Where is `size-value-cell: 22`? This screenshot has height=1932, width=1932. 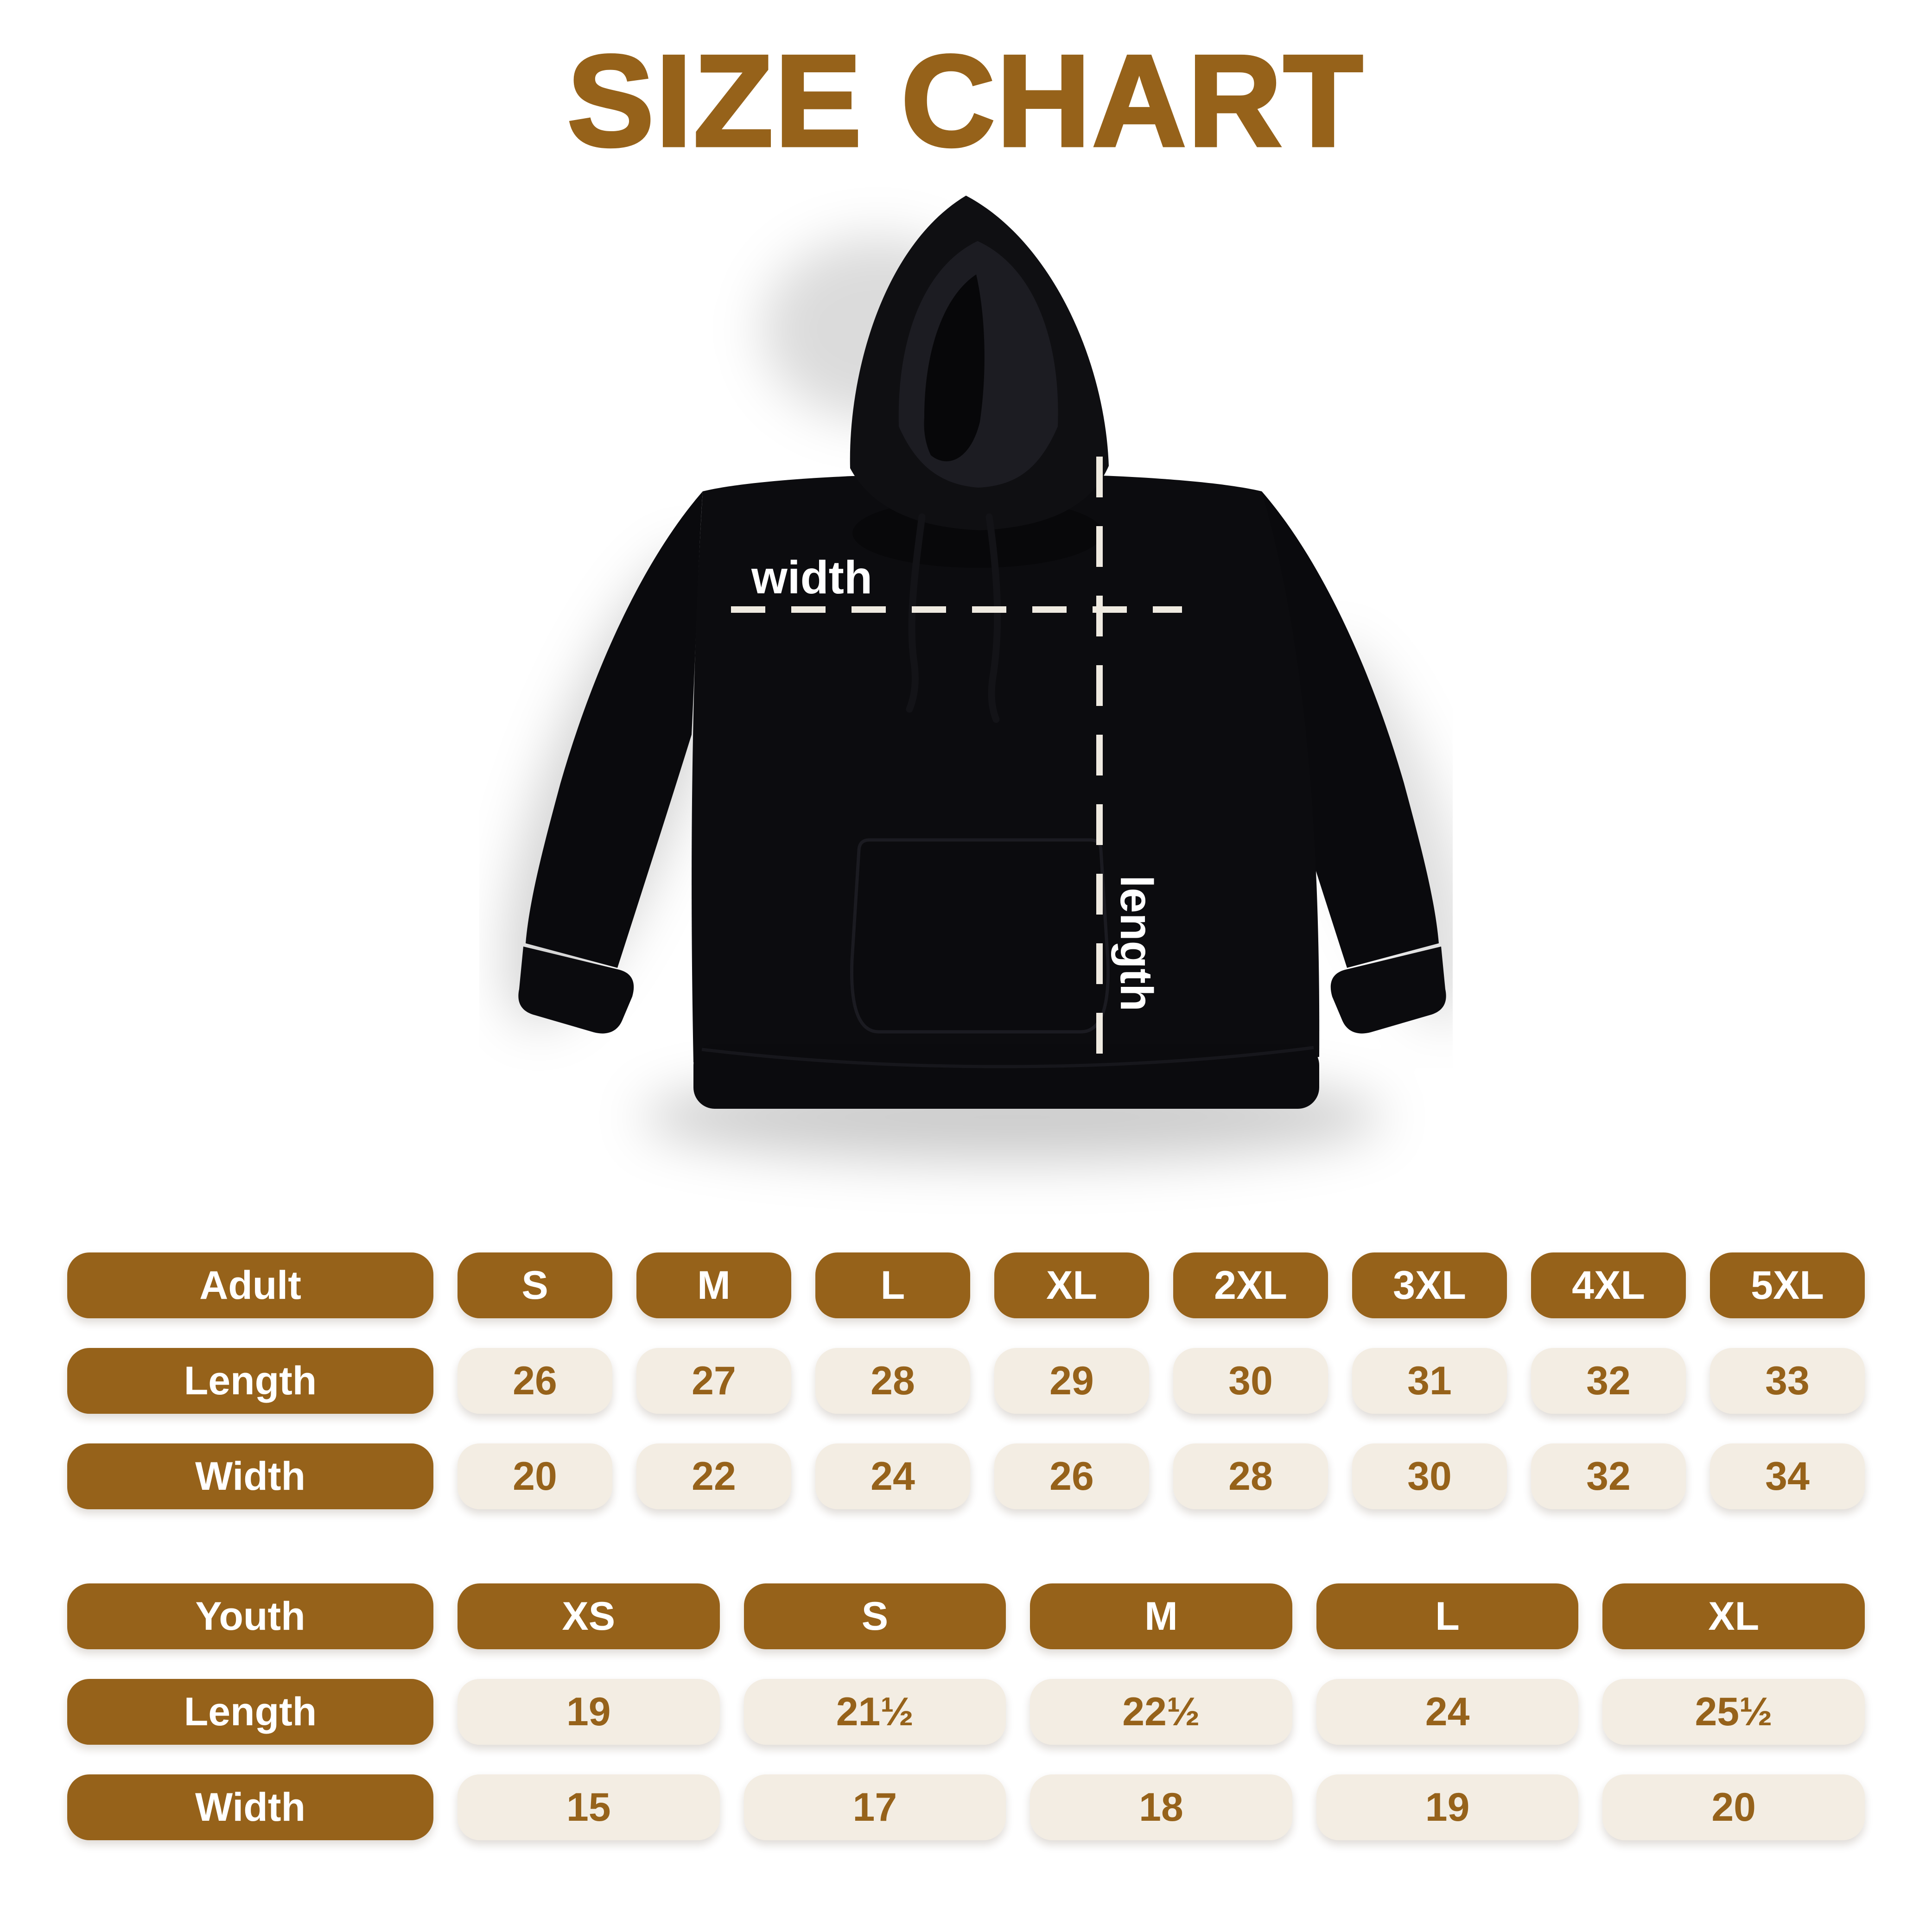
size-value-cell: 22 is located at coordinates (713, 1476).